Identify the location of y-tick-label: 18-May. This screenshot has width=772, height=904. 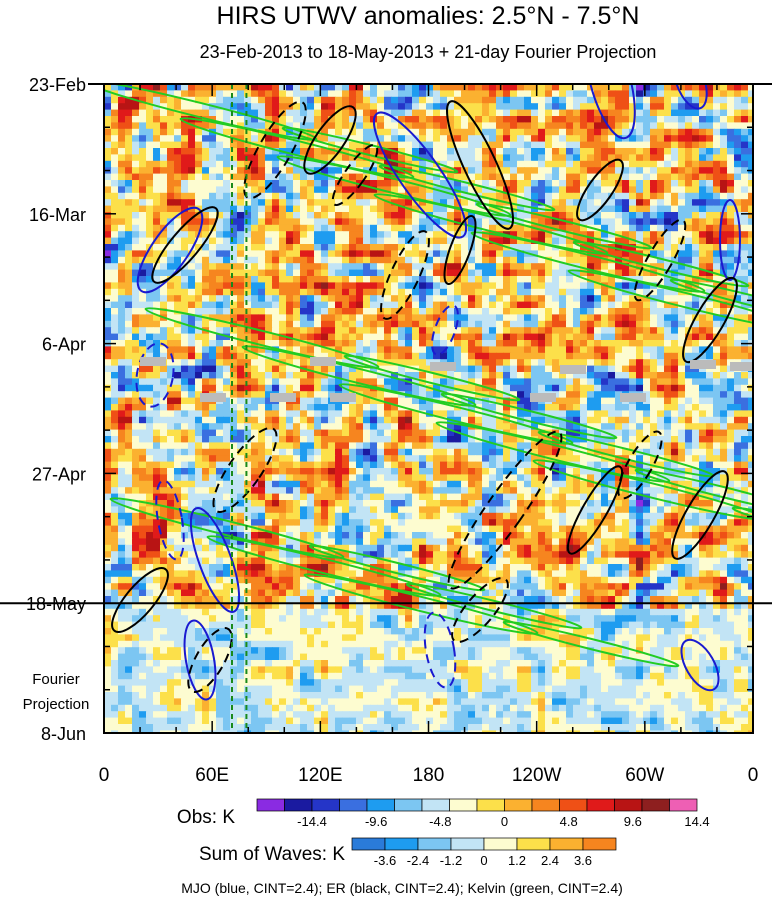
(56, 604).